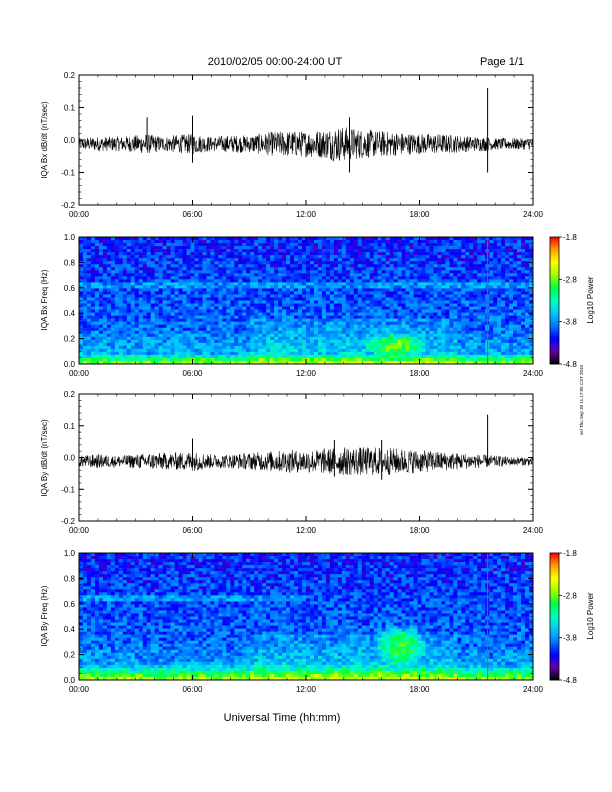 This screenshot has height=792, width=612. Describe the element at coordinates (70, 140) in the screenshot. I see `y-tick-label: 0.0` at that location.